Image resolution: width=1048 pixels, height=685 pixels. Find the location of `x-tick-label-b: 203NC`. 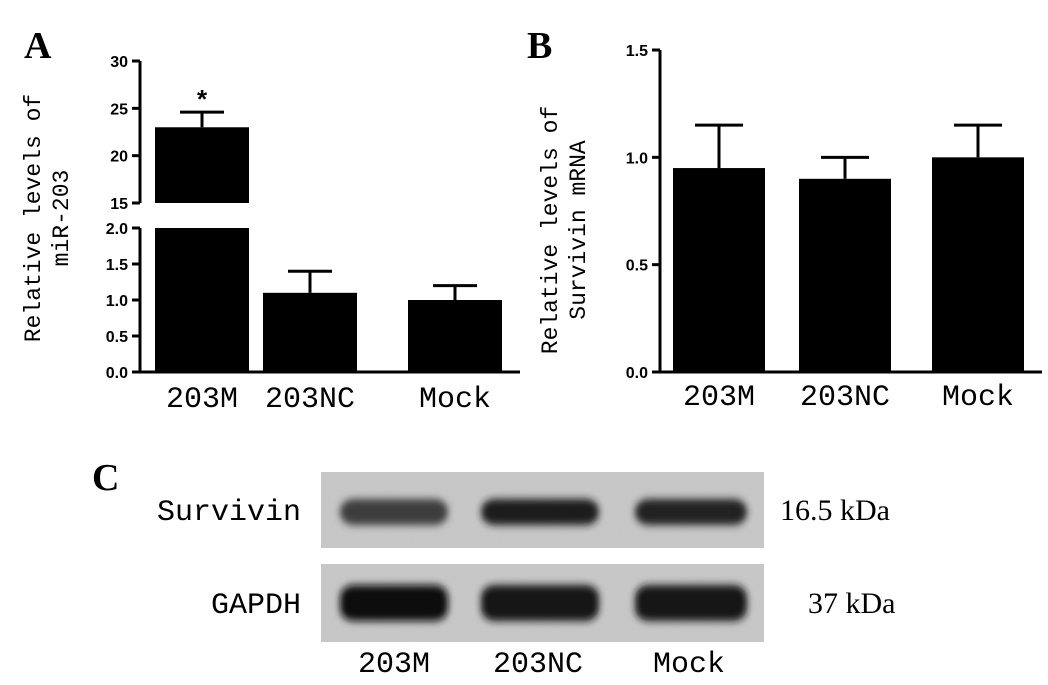

x-tick-label-b: 203NC is located at coordinates (845, 398).